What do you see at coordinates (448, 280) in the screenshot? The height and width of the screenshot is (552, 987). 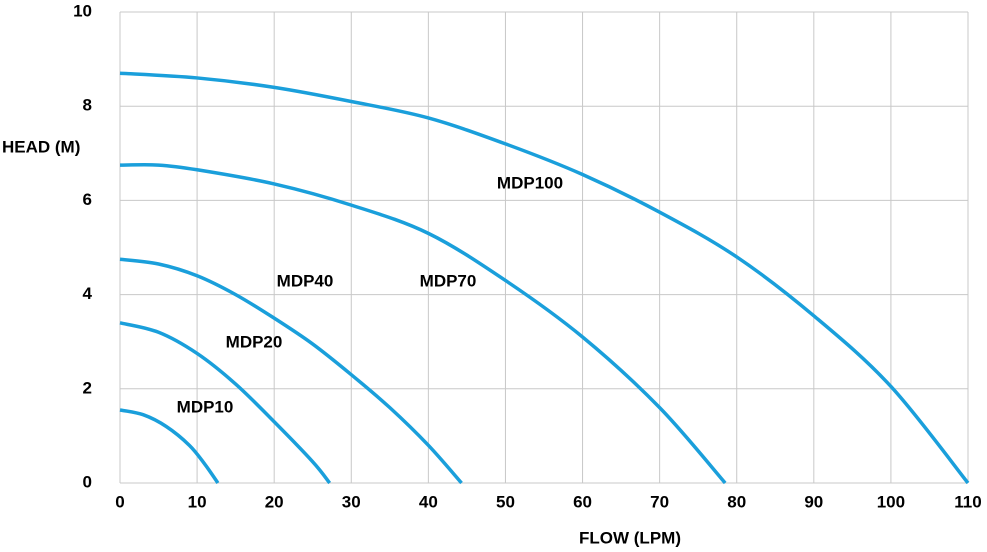 I see `curve-label: MDP70` at bounding box center [448, 280].